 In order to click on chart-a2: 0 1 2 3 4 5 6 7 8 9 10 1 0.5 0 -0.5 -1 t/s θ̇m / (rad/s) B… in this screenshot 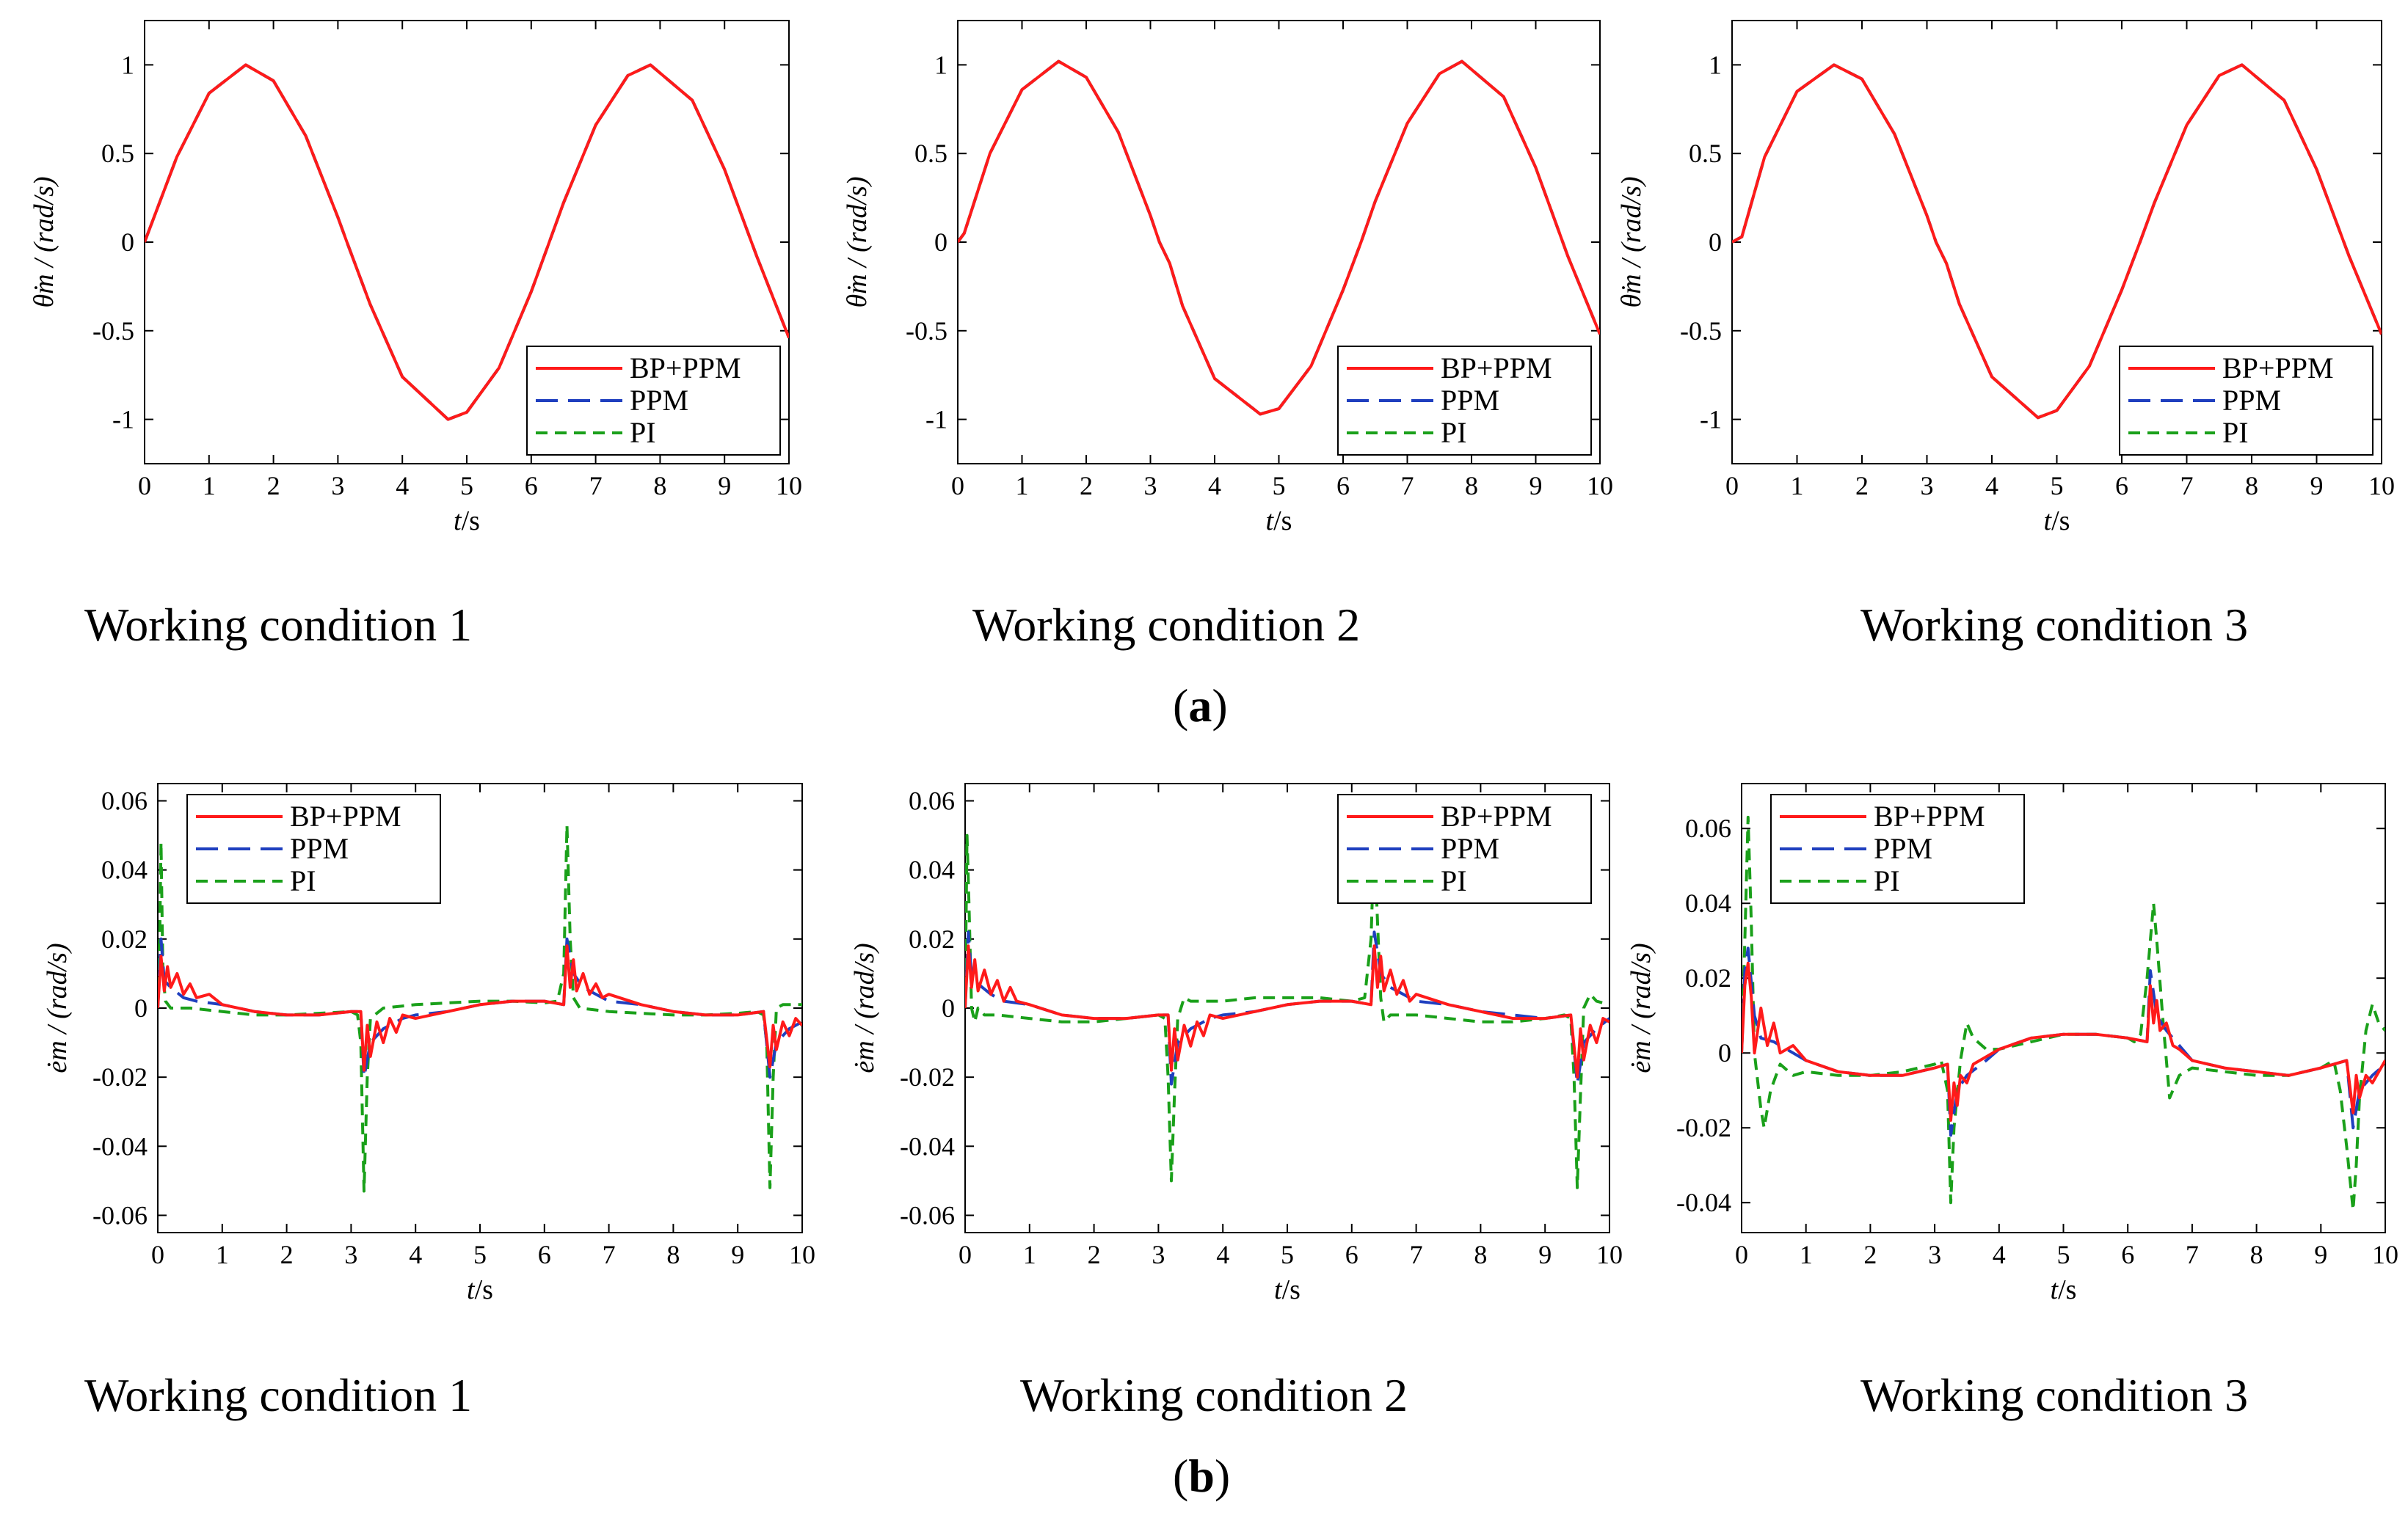, I will do `click(1227, 278)`.